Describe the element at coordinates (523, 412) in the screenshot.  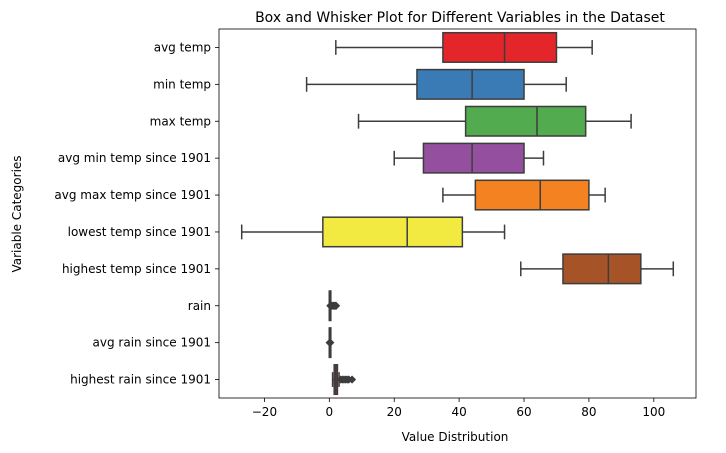
I see `x-tick-label: 60` at that location.